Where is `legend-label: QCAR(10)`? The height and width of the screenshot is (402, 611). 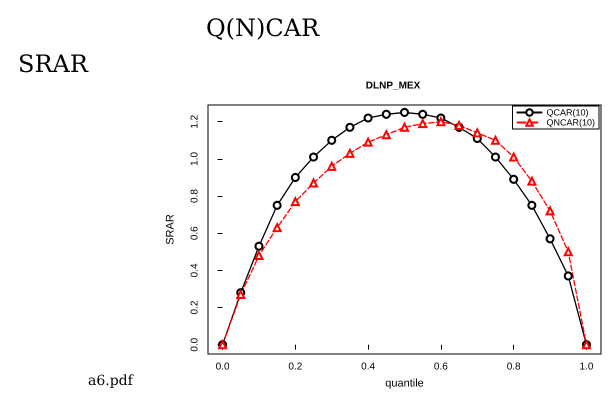 legend-label: QCAR(10) is located at coordinates (567, 113).